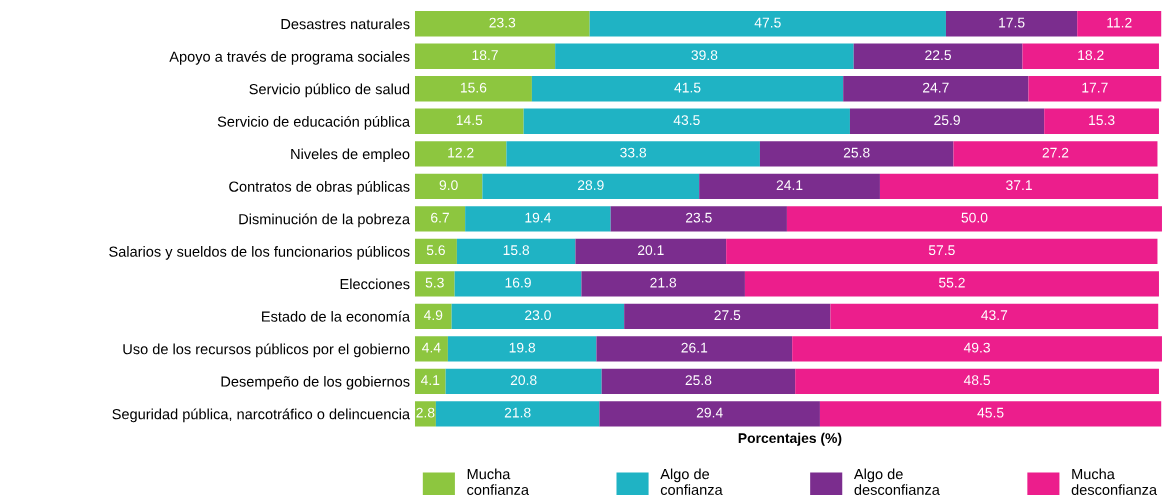 The width and height of the screenshot is (1172, 503). I want to click on y-tick-label: Servicio de educación pública, so click(314, 122).